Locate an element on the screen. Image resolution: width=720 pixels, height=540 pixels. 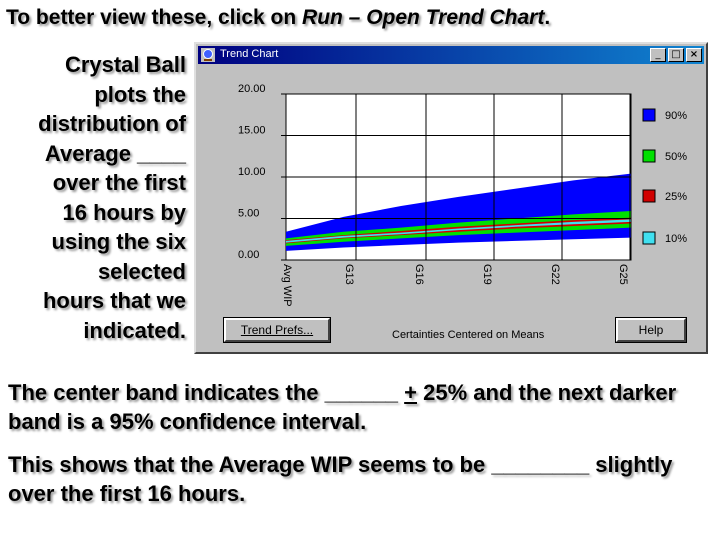
minimize-button: _ is located at coordinates (658, 55).